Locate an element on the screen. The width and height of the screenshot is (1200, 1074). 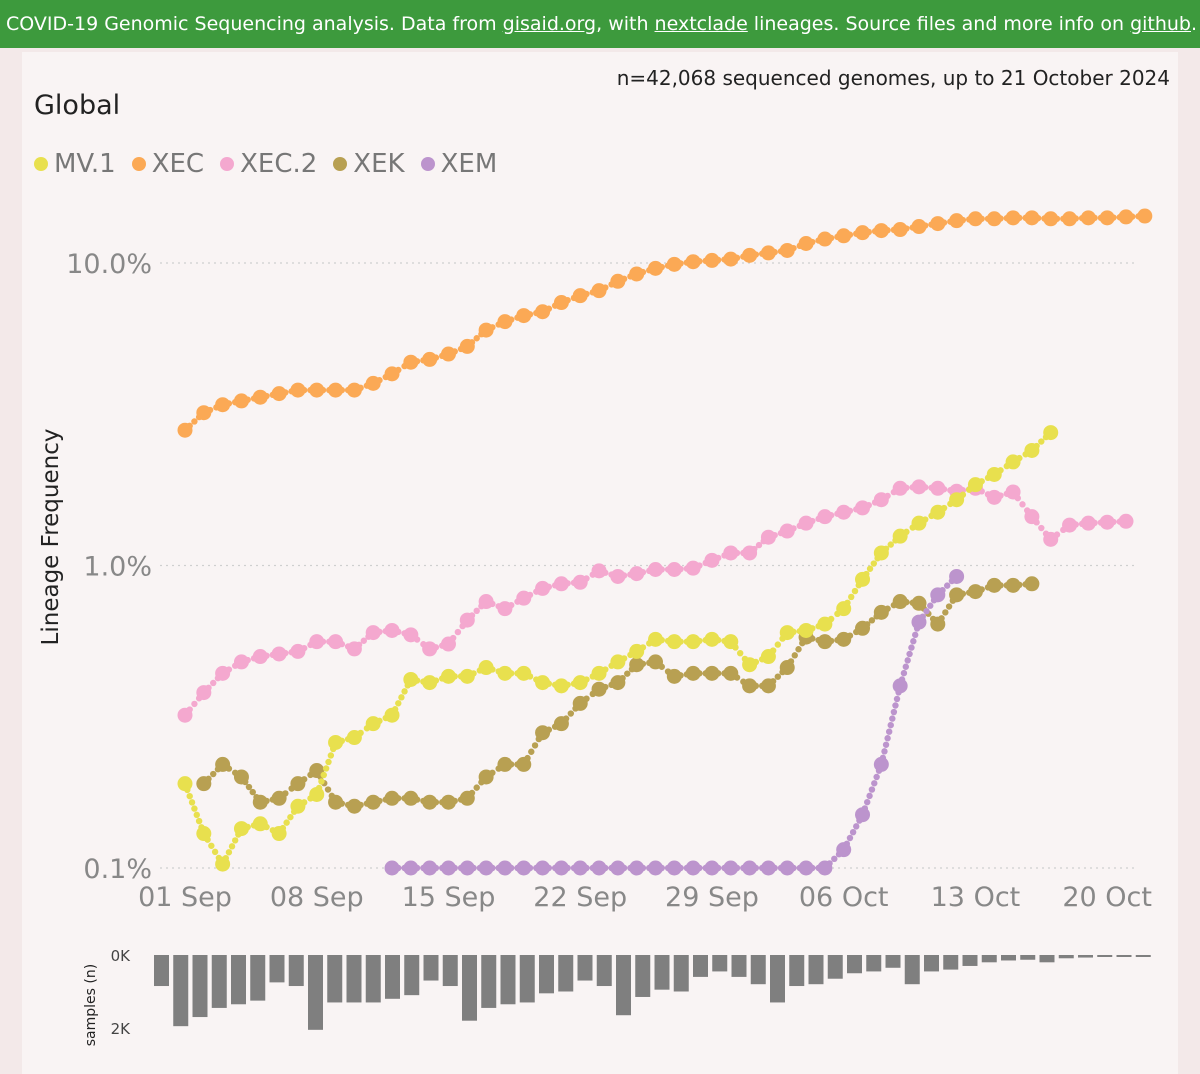
legend-item-mv-1: MV.1 is located at coordinates (75, 164).